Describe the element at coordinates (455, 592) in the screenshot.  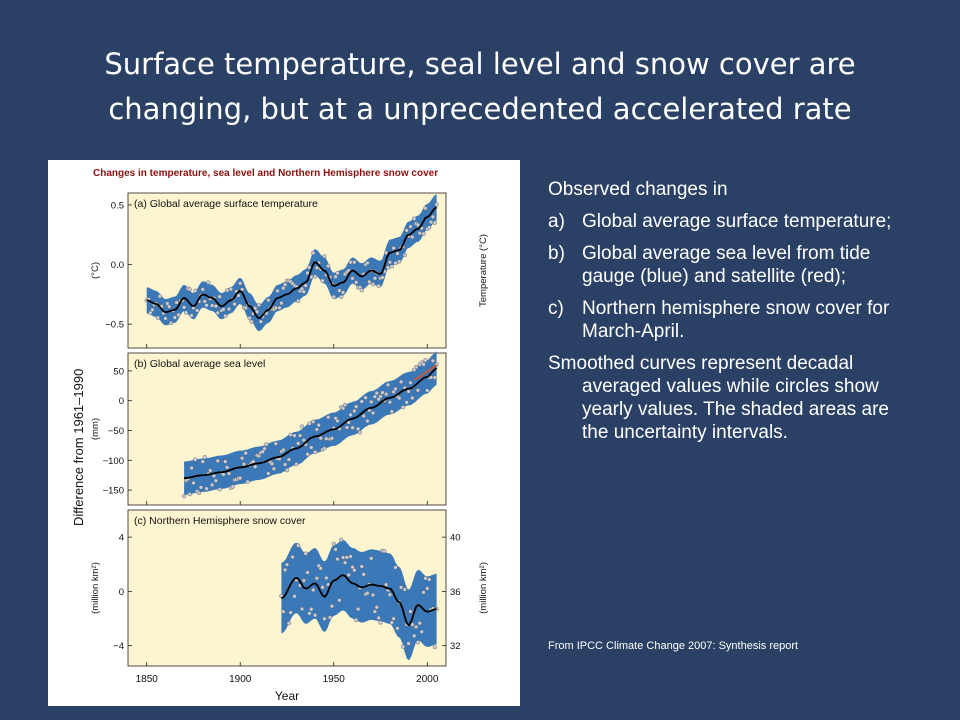
I see `panel-c-right-tick-label: 36` at that location.